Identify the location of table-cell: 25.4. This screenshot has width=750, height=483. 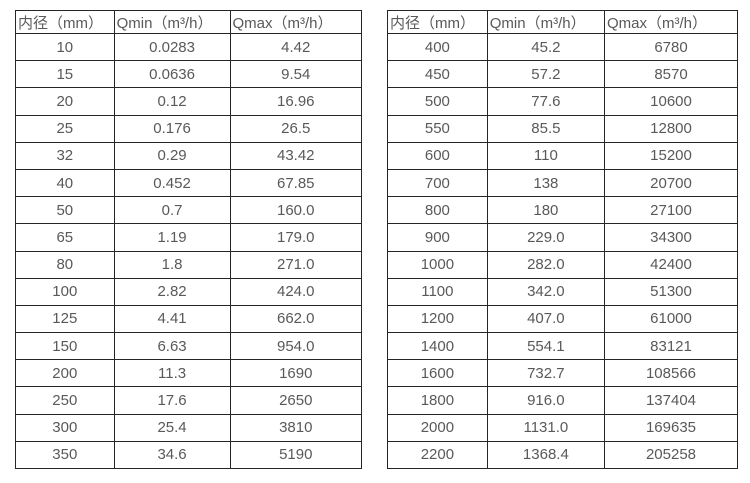
(172, 427).